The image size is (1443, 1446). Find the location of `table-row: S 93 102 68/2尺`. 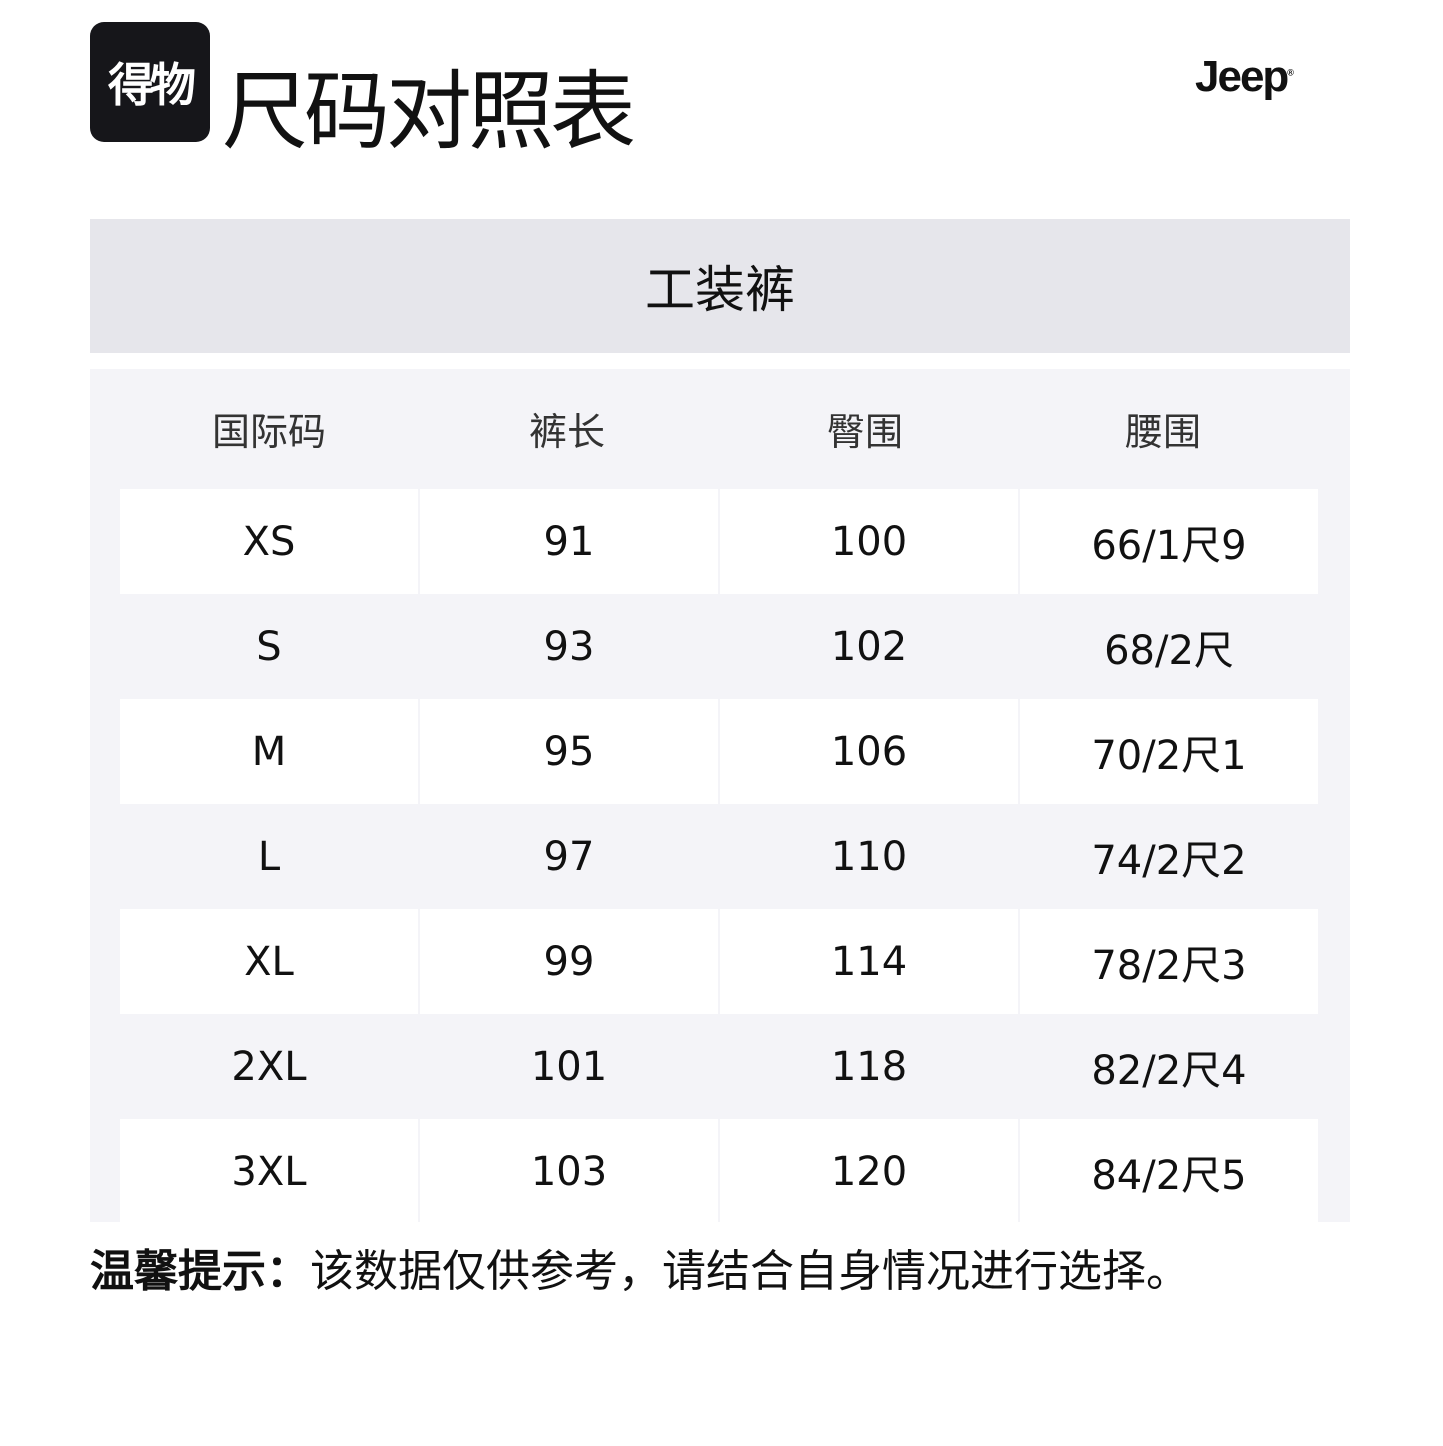

table-row: S 93 102 68/2尺 is located at coordinates (720, 646).